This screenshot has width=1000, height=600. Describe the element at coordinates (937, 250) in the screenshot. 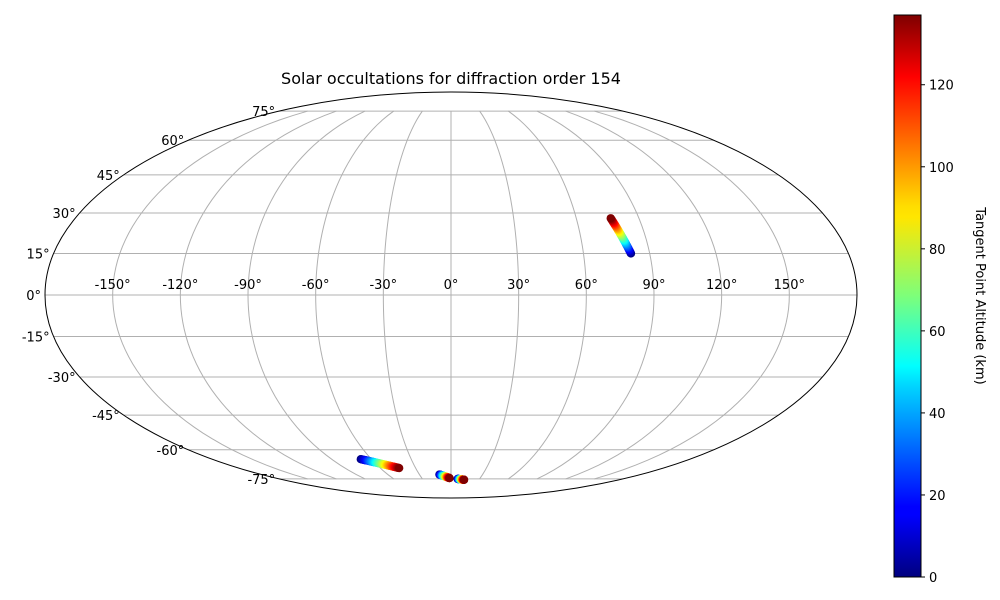

I see `colorbar-tick-label: 80` at that location.